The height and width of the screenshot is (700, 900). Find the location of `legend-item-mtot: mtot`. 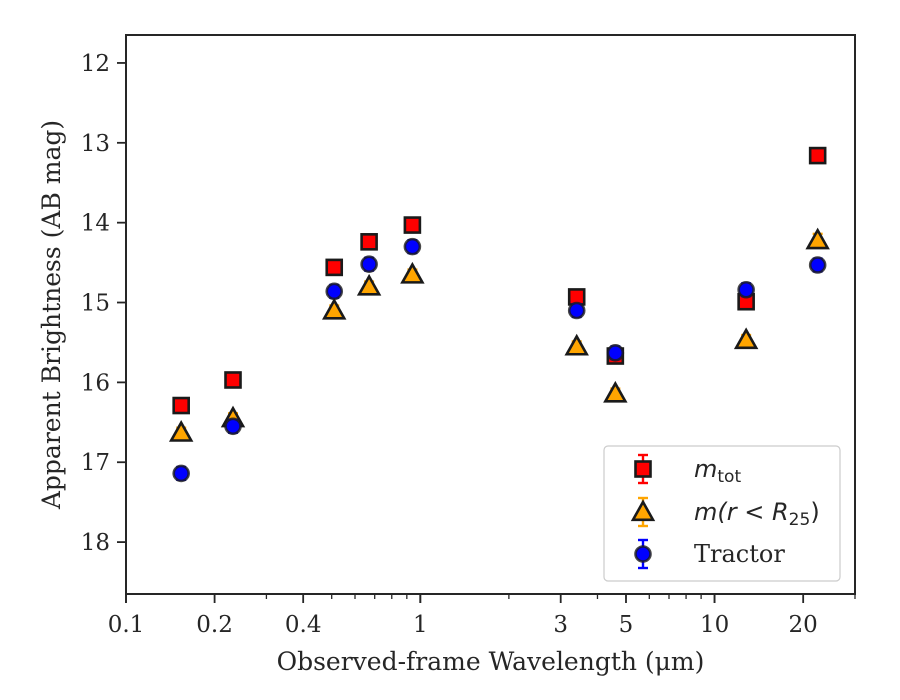

legend-item-mtot: mtot is located at coordinates (687, 470).